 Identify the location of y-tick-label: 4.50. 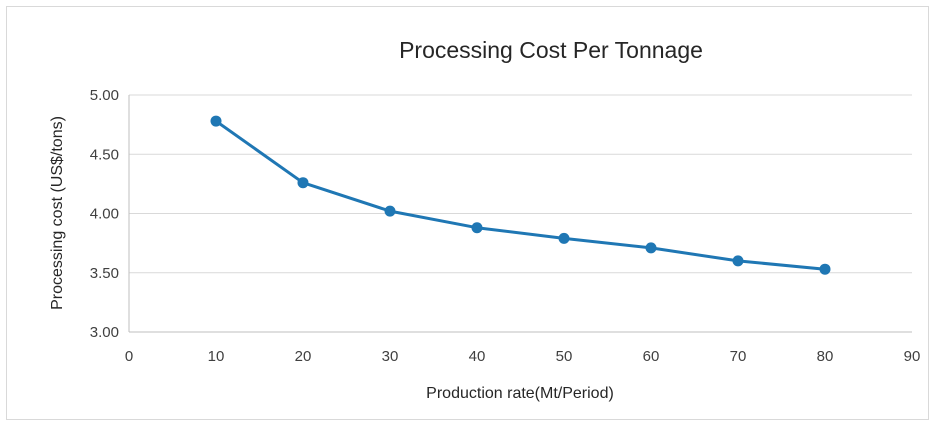
(104, 154).